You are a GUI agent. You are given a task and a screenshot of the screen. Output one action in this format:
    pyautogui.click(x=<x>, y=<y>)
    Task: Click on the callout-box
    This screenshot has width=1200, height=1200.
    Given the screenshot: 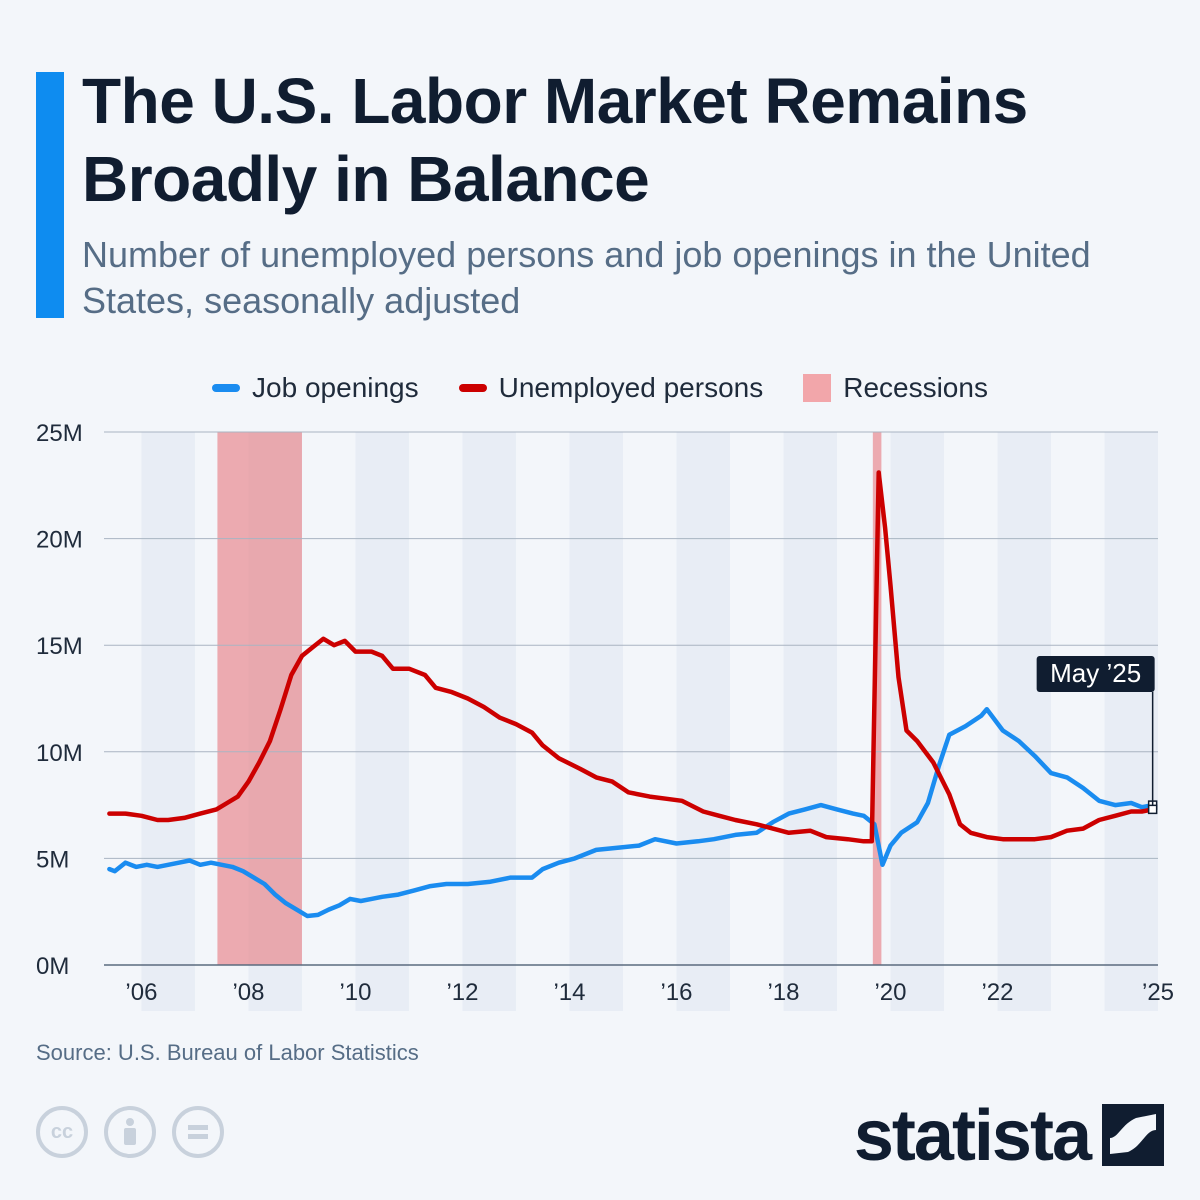 What is the action you would take?
    pyautogui.click(x=1095, y=674)
    